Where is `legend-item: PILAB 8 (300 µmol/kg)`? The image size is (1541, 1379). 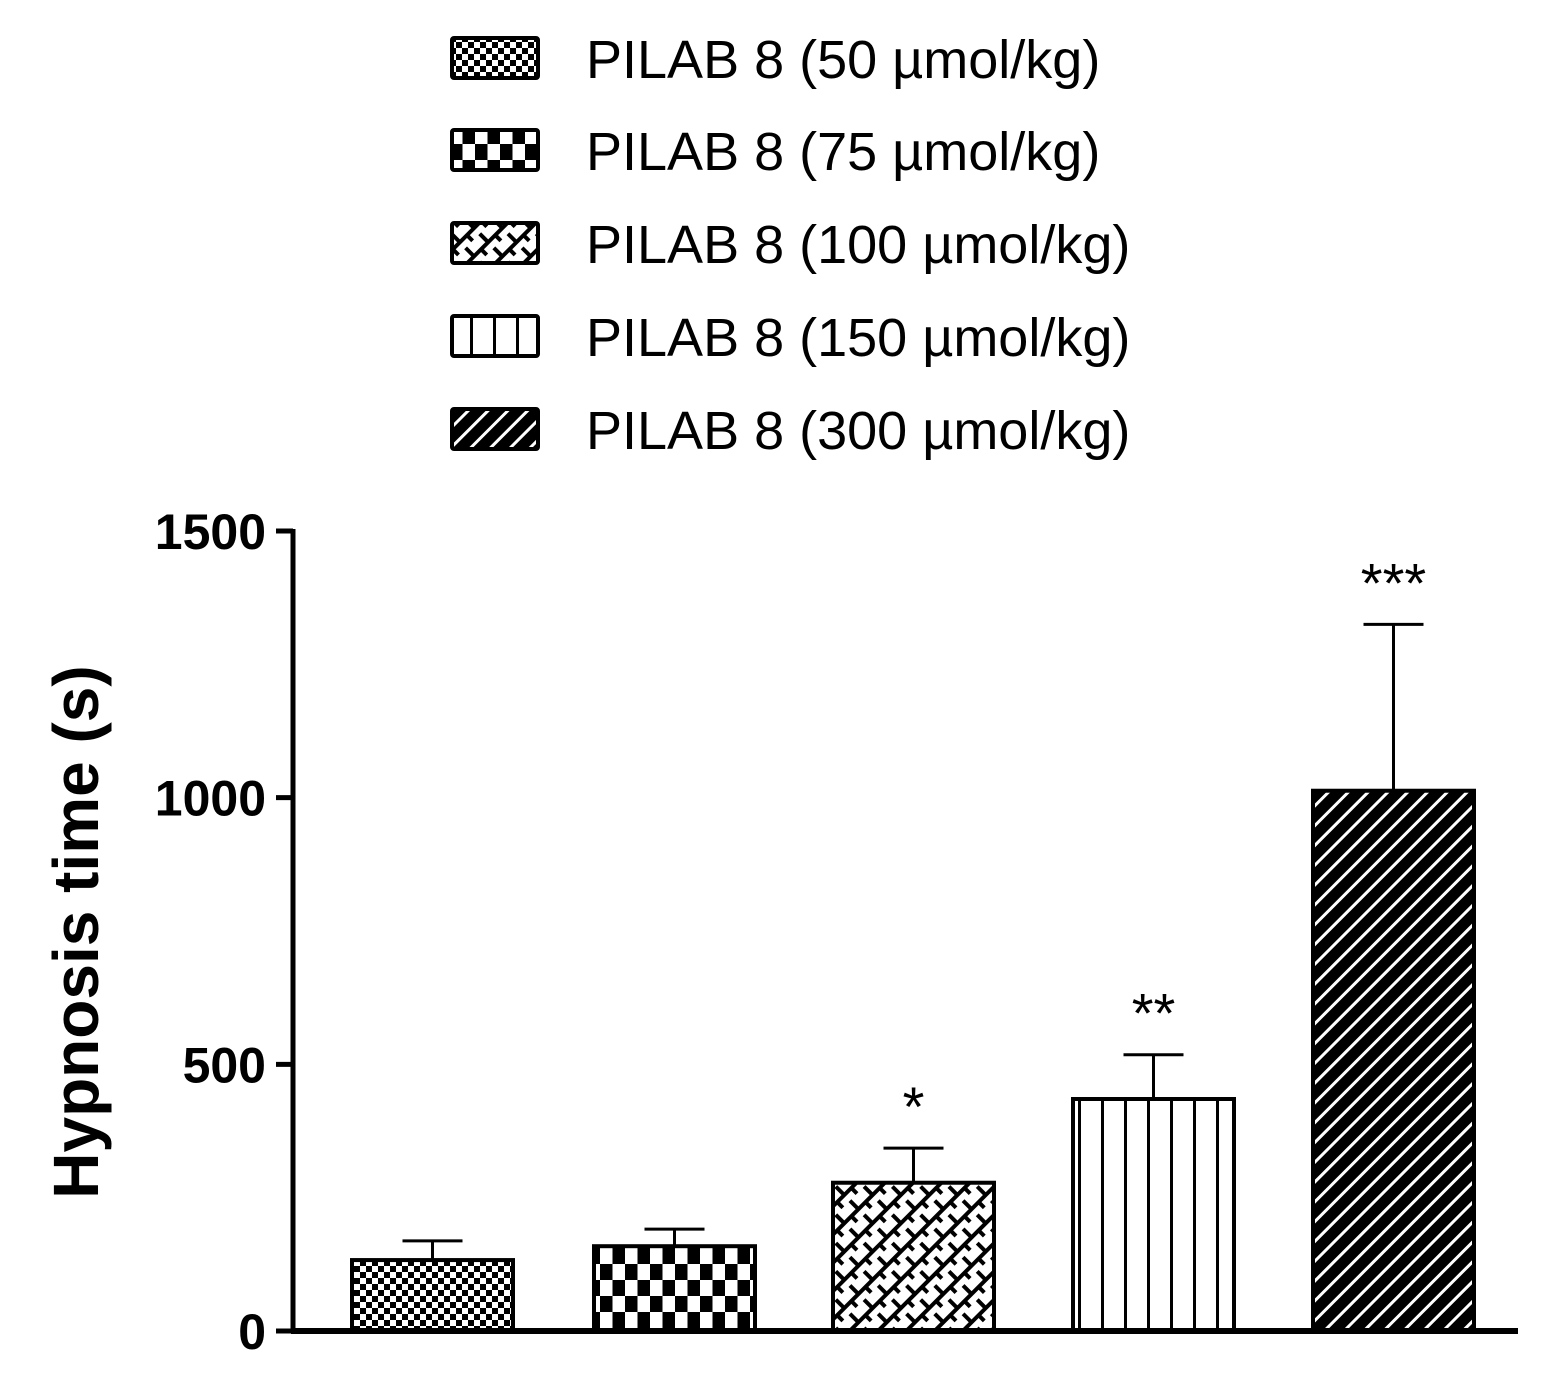
legend-item: PILAB 8 (300 µmol/kg) is located at coordinates (860, 431).